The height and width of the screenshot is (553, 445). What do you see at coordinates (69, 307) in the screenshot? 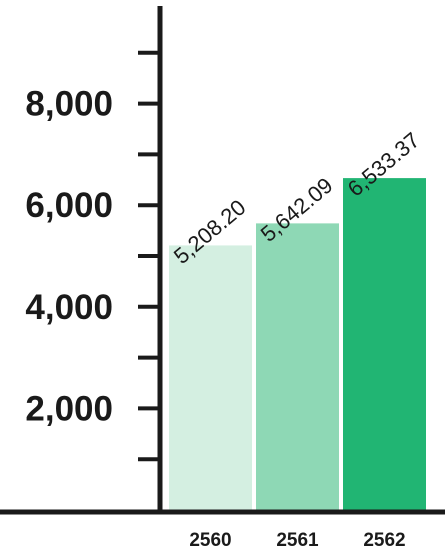
I see `y-tick-label: 4,000` at bounding box center [69, 307].